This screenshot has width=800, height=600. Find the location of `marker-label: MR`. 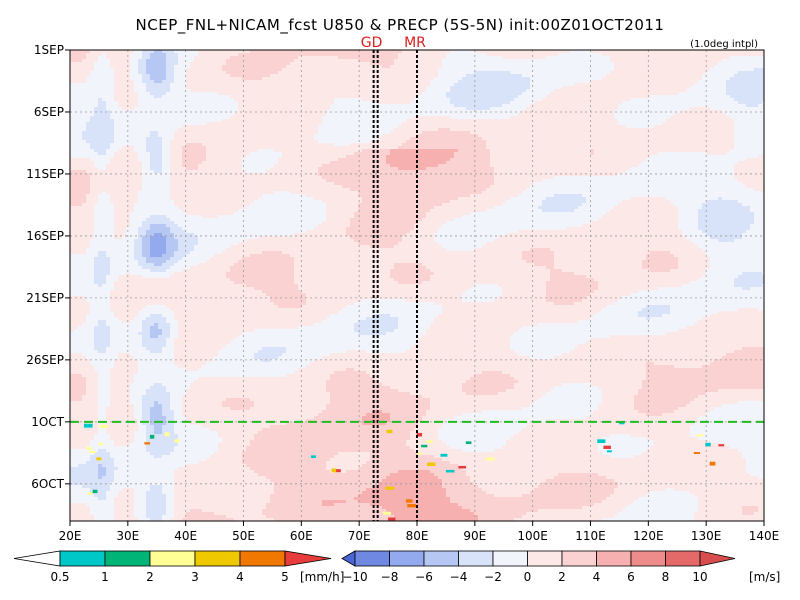

marker-label: MR is located at coordinates (415, 43).